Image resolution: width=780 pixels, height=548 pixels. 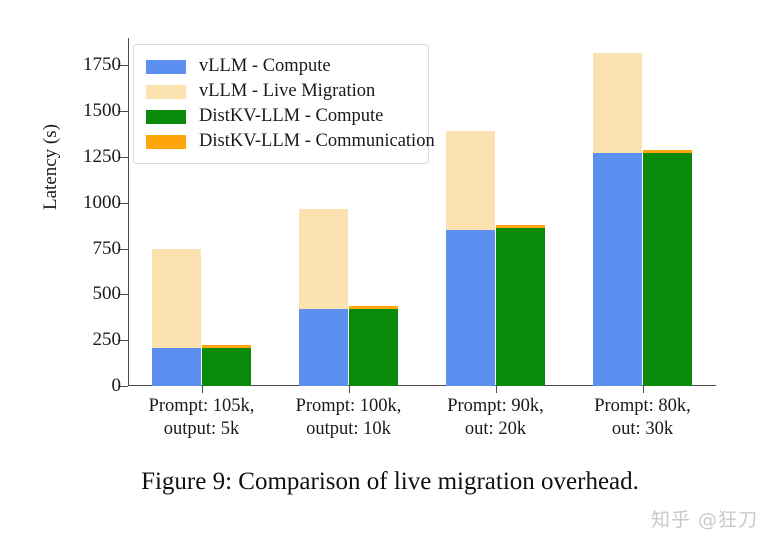 I want to click on x-axis-tick-label-line: Prompt: 80k,, so click(x=642, y=406).